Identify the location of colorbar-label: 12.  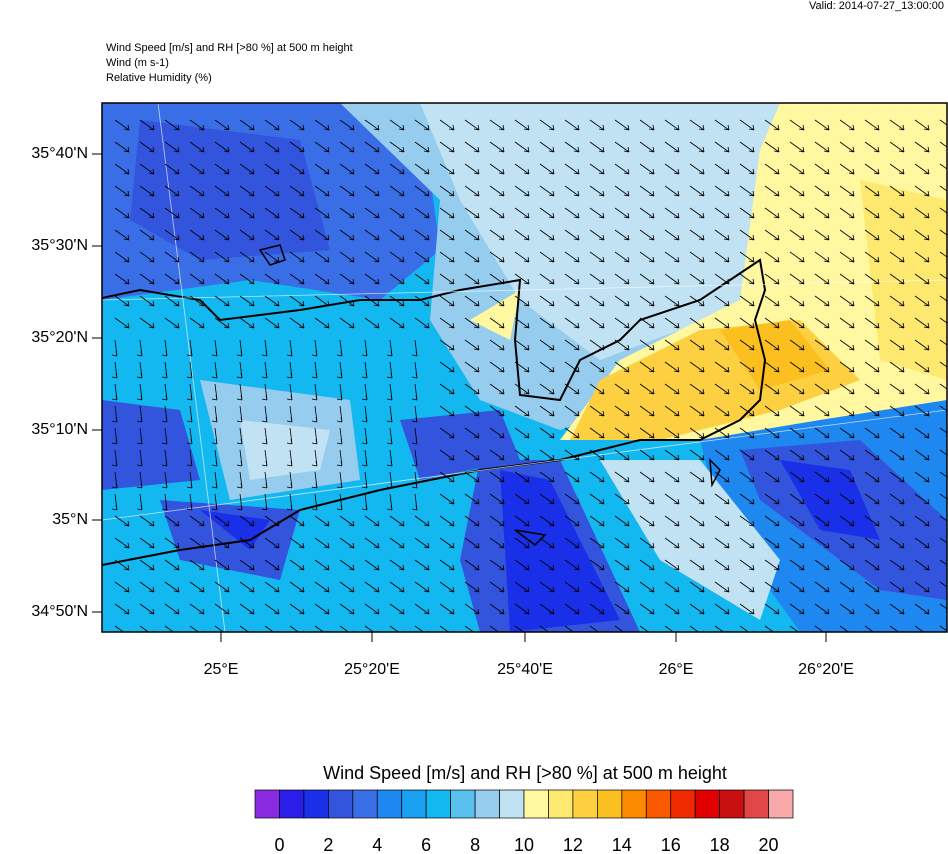
(573, 844).